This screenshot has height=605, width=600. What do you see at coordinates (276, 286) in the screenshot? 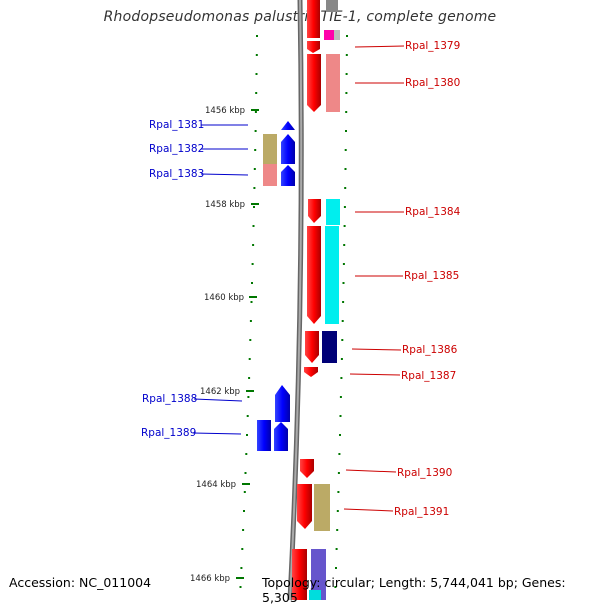
I see `reverse-gene-arrows` at bounding box center [276, 286].